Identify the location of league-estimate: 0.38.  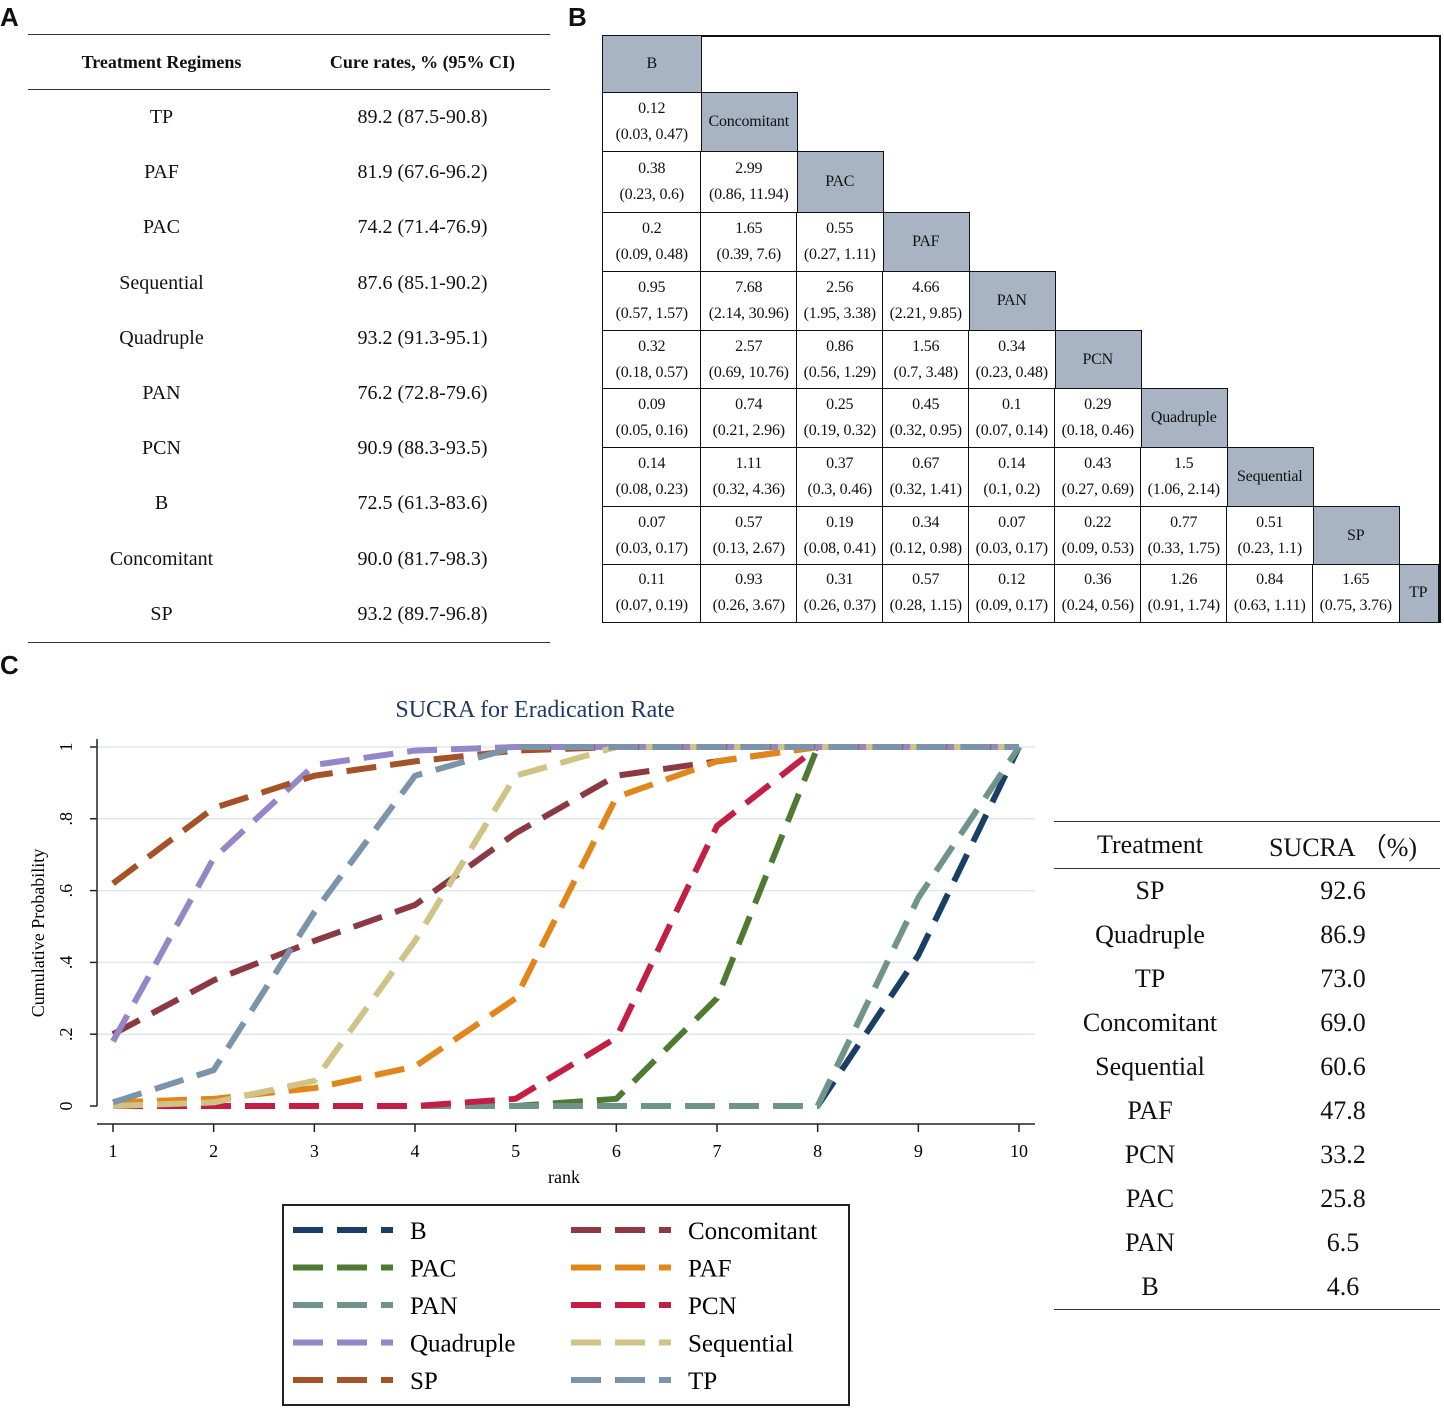
(652, 169).